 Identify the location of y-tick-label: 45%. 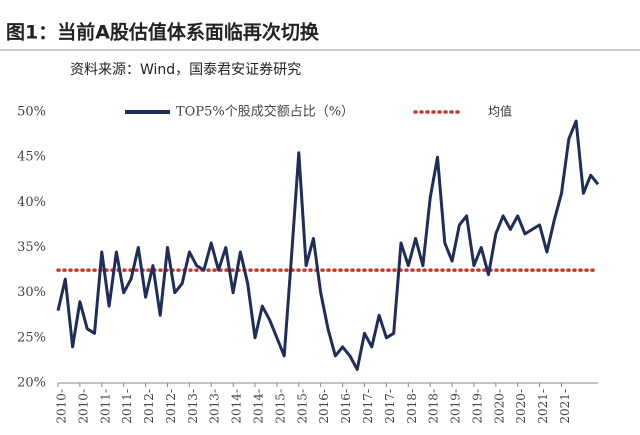
(31, 157).